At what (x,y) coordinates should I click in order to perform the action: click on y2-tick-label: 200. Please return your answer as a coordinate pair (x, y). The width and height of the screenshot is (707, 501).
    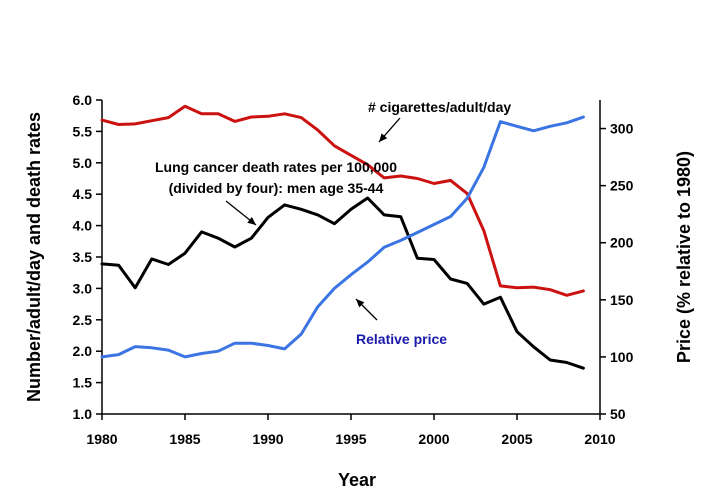
    Looking at the image, I should click on (622, 243).